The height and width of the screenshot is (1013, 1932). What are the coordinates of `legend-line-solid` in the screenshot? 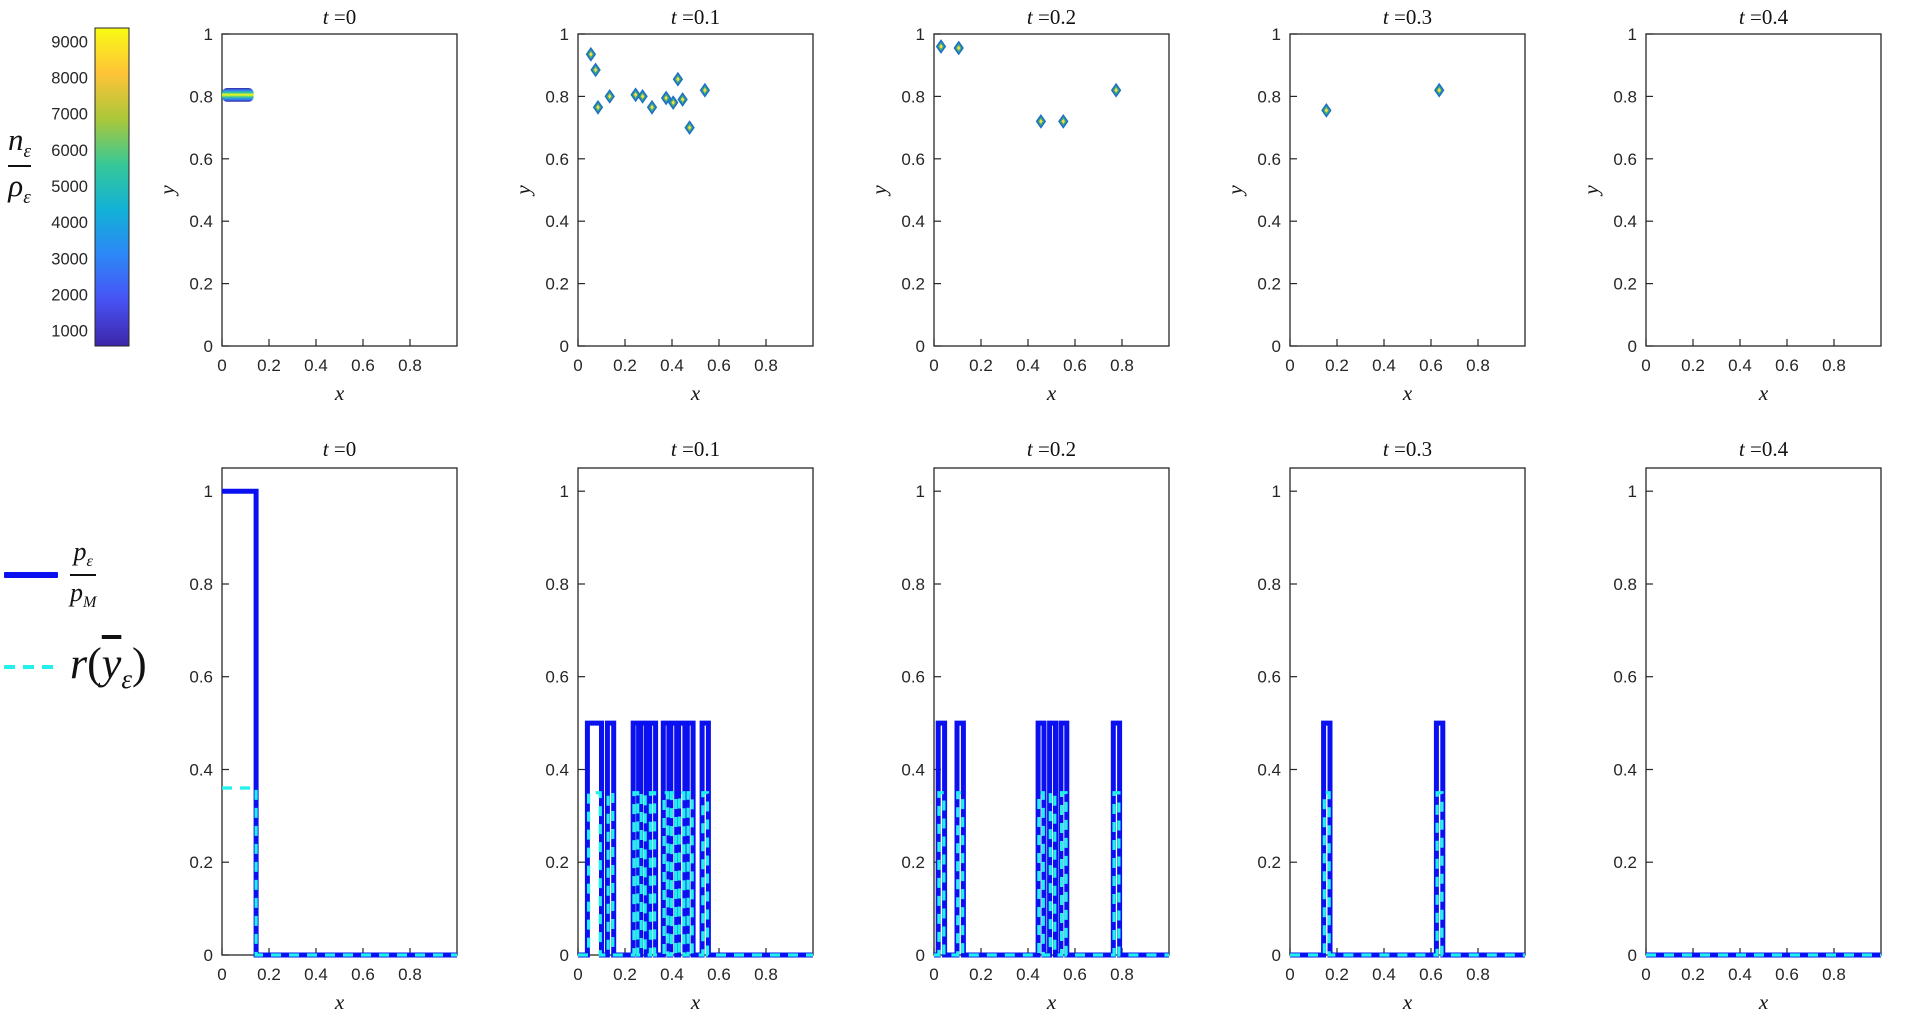 It's located at (31, 575).